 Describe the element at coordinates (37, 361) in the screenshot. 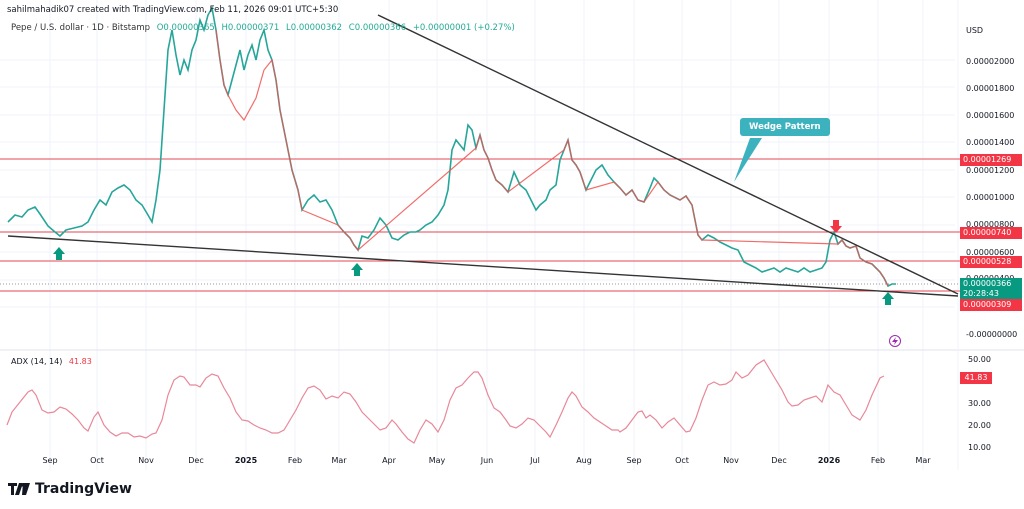

I see `indicator-name: ADX (14, 14)` at that location.